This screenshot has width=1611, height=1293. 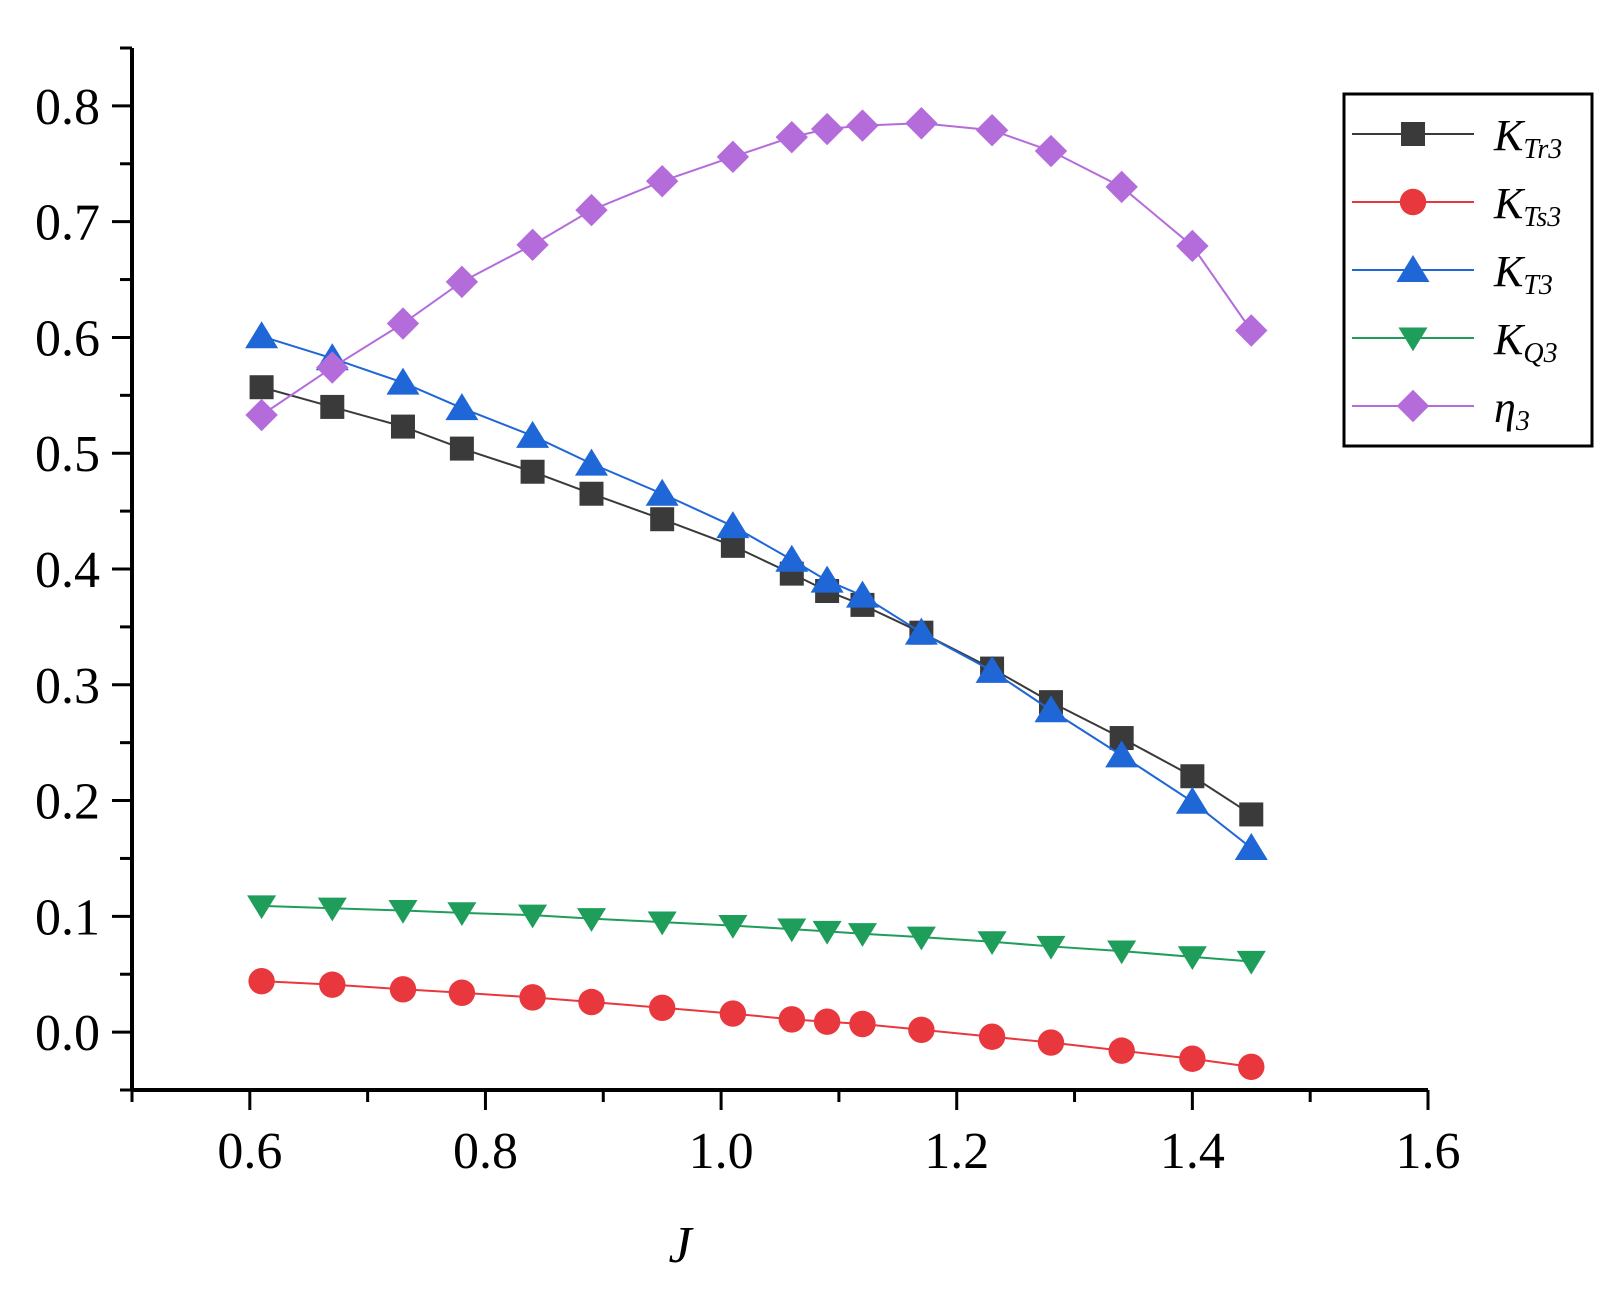 I want to click on legend-label: KTr3, so click(x=1527, y=138).